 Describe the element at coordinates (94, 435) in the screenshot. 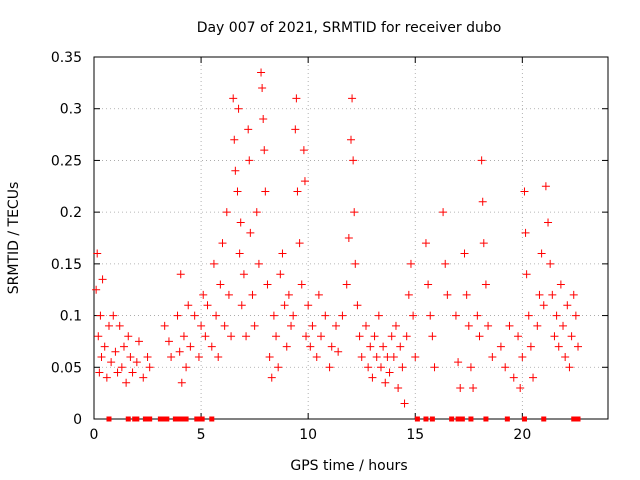

I see `x-tick-label: 0` at that location.